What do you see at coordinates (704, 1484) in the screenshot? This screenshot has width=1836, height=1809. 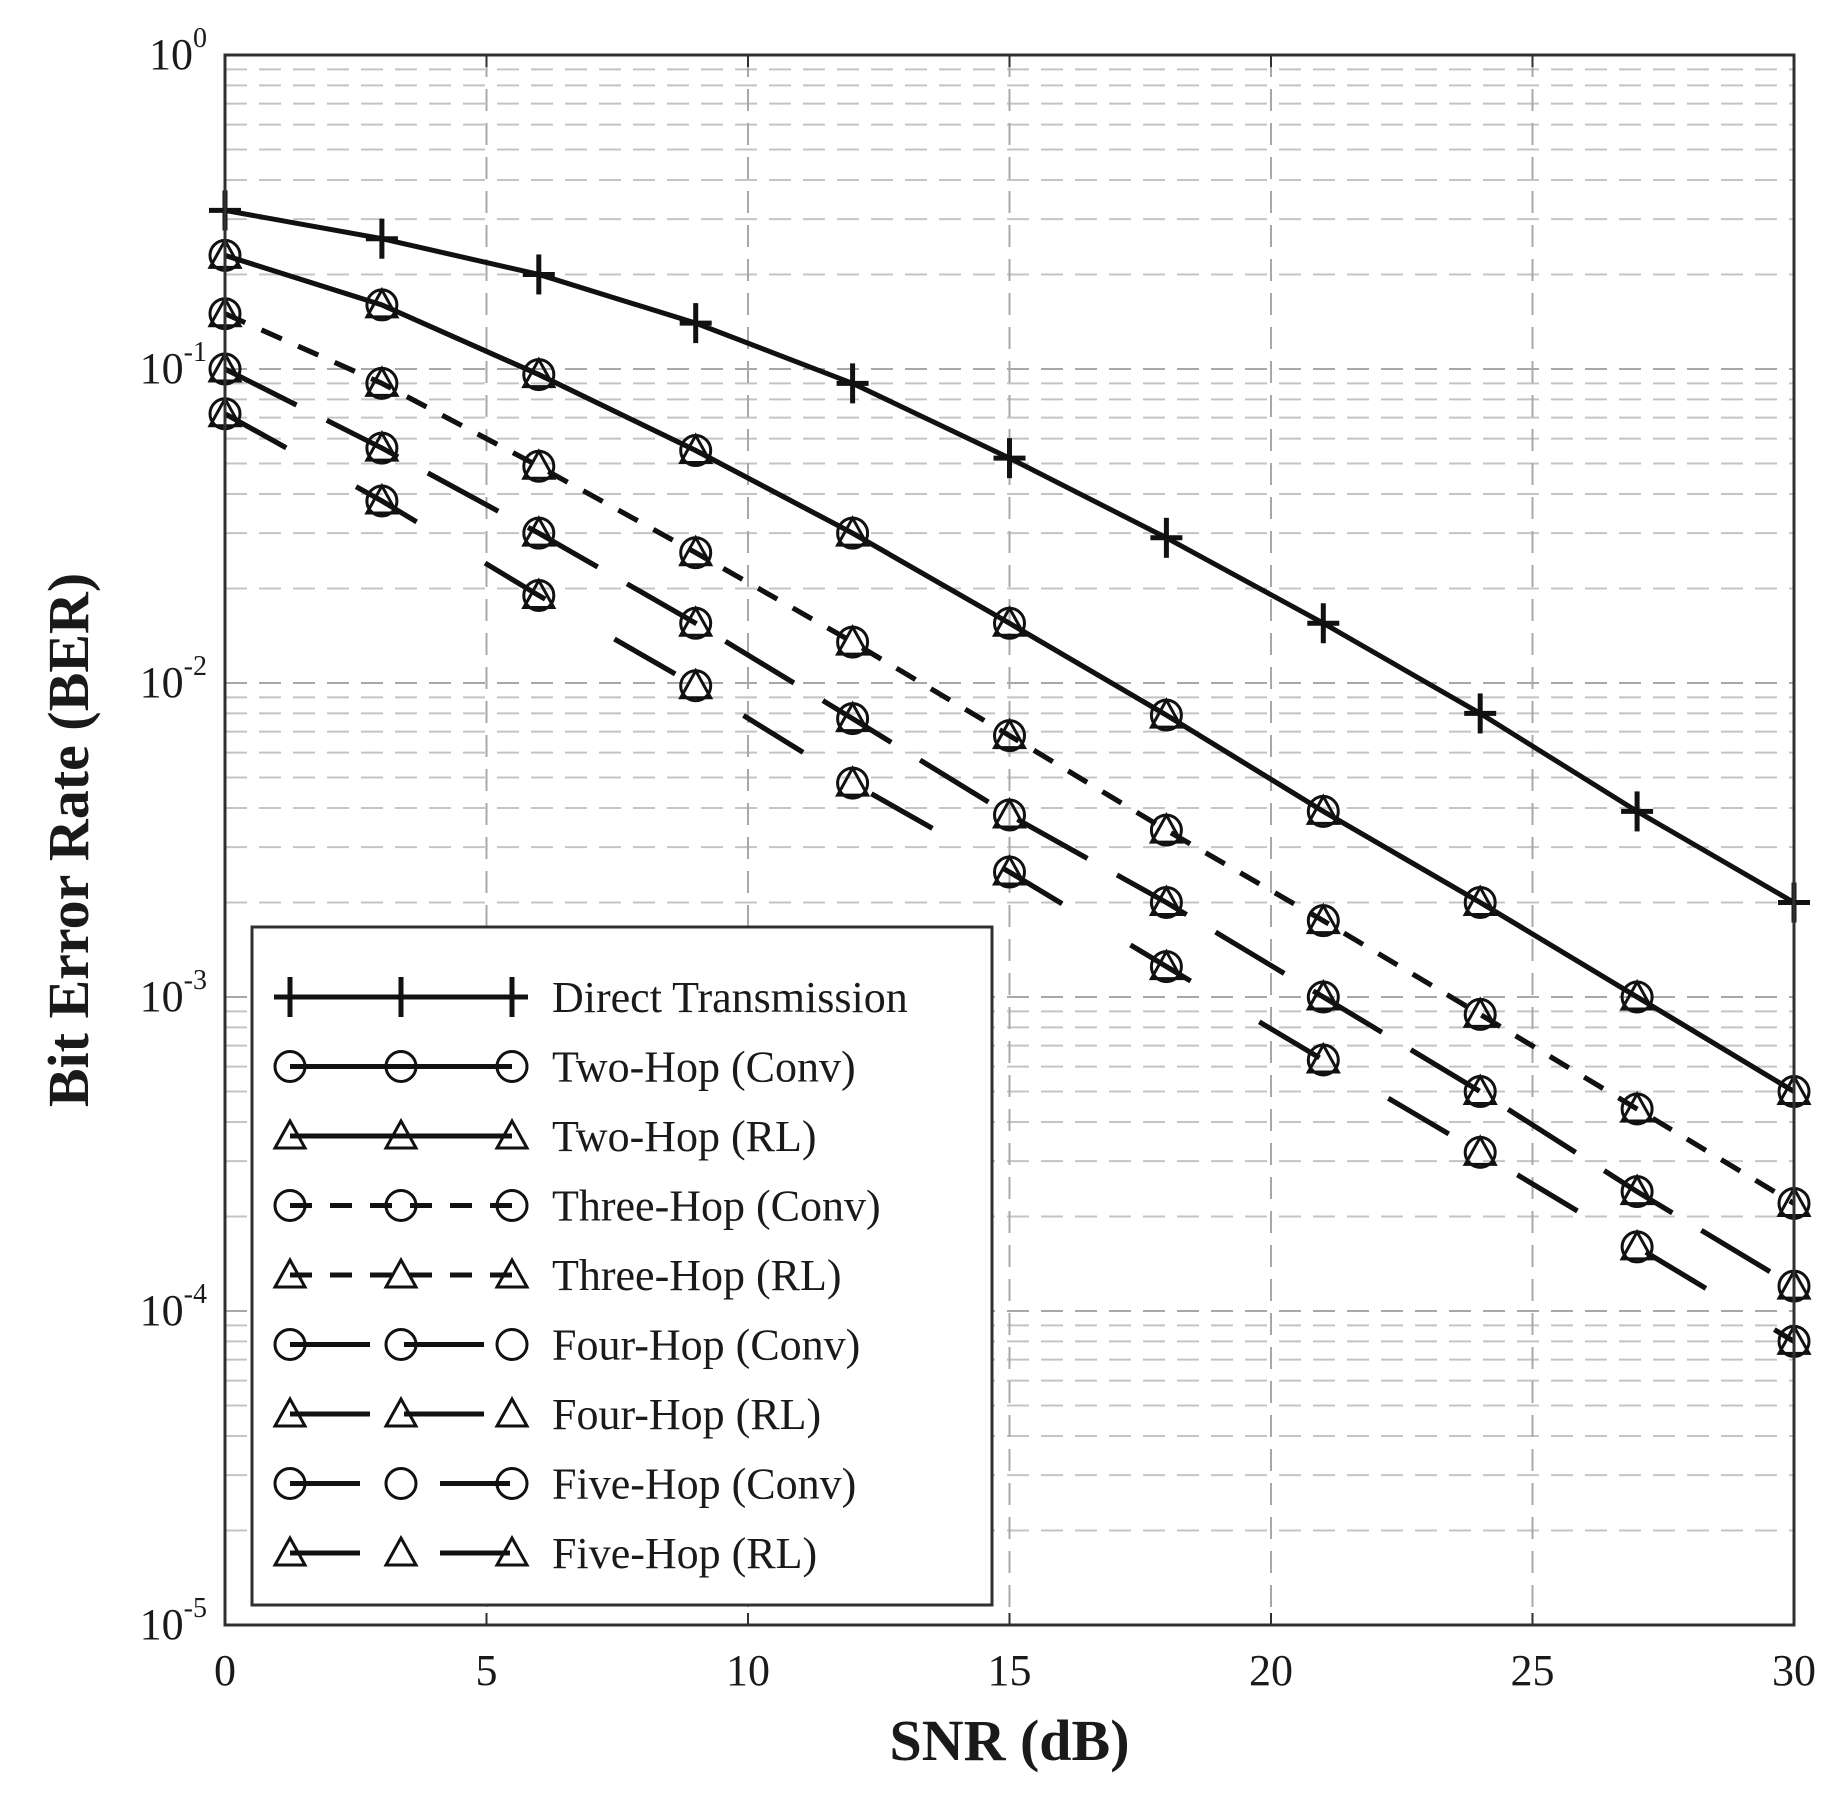 I see `legend-label: Five-Hop (Conv)` at bounding box center [704, 1484].